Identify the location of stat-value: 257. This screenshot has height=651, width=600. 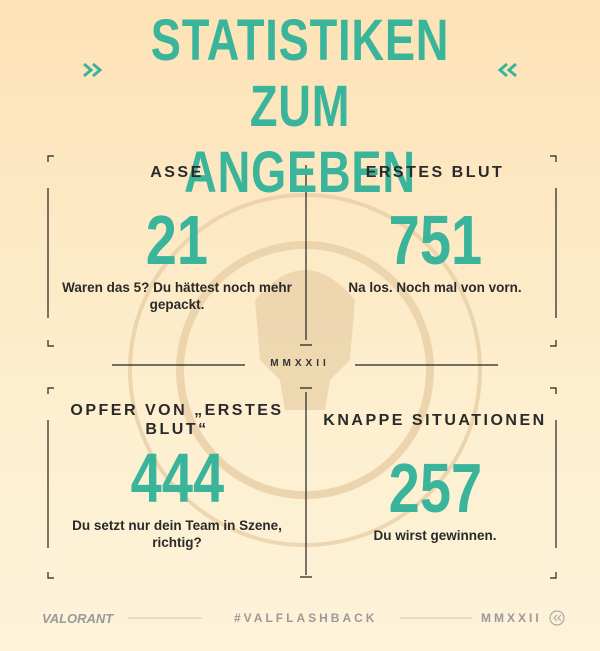
(435, 488).